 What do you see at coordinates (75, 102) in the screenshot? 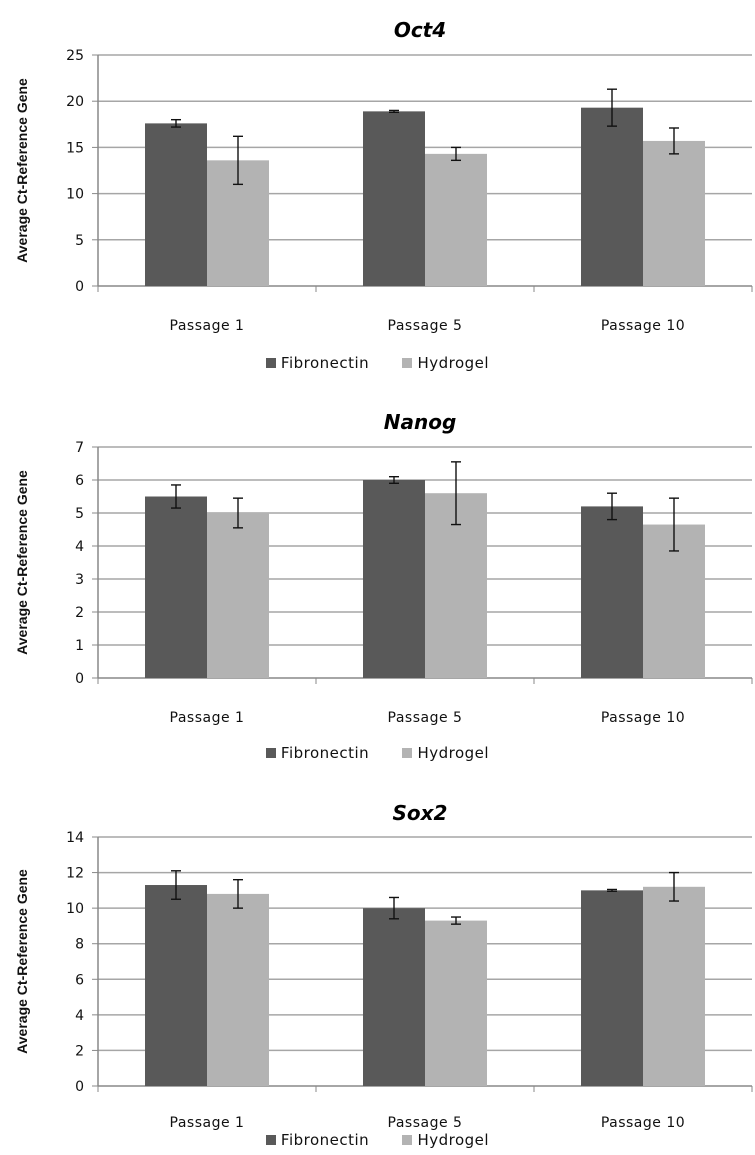
I see `y-tick-label: 20` at bounding box center [75, 102].